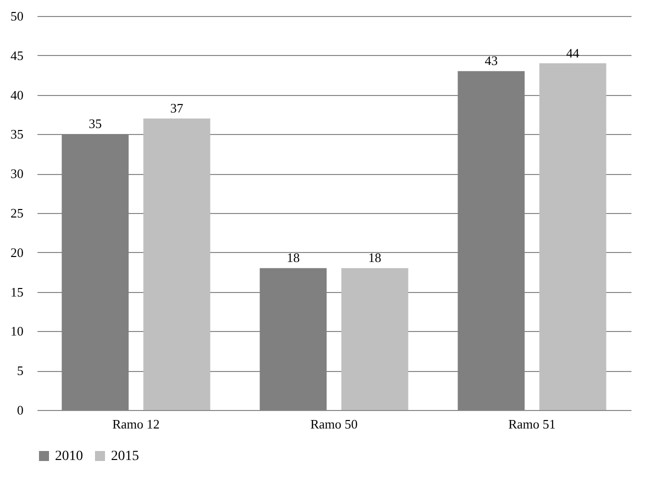  What do you see at coordinates (573, 52) in the screenshot?
I see `data-label: 44` at bounding box center [573, 52].